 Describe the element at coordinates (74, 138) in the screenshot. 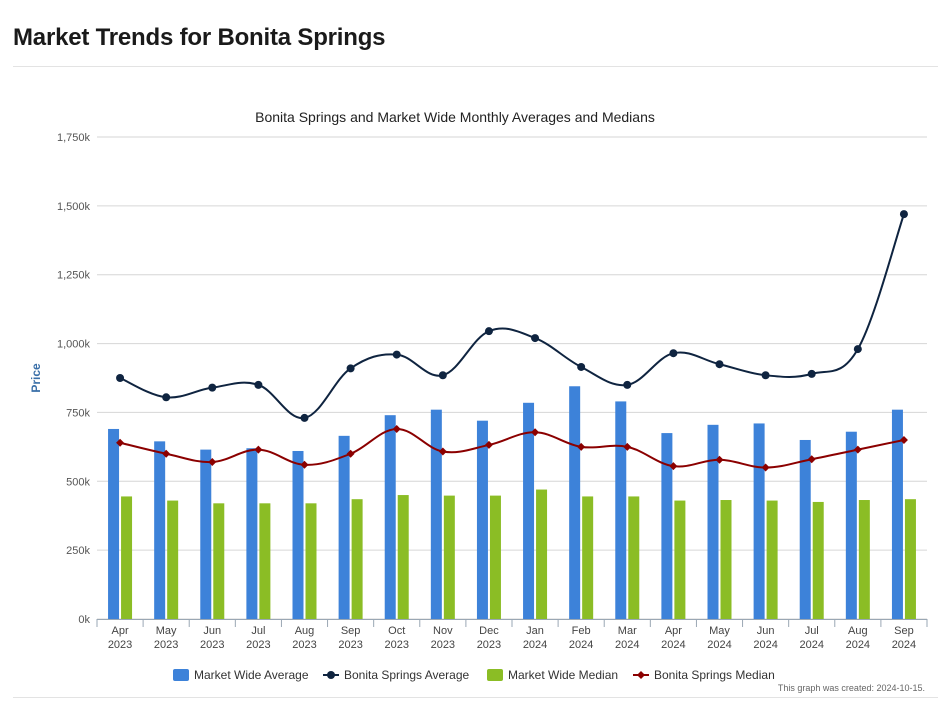

I see `y-tick-label: 1,750k` at that location.